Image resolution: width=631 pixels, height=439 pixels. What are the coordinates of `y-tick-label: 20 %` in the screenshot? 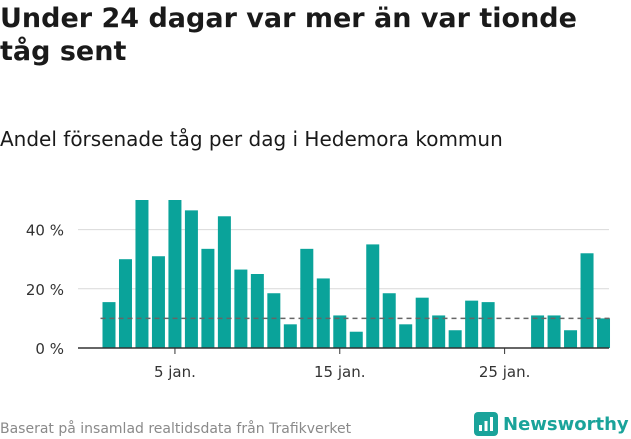 It's located at (45, 290).